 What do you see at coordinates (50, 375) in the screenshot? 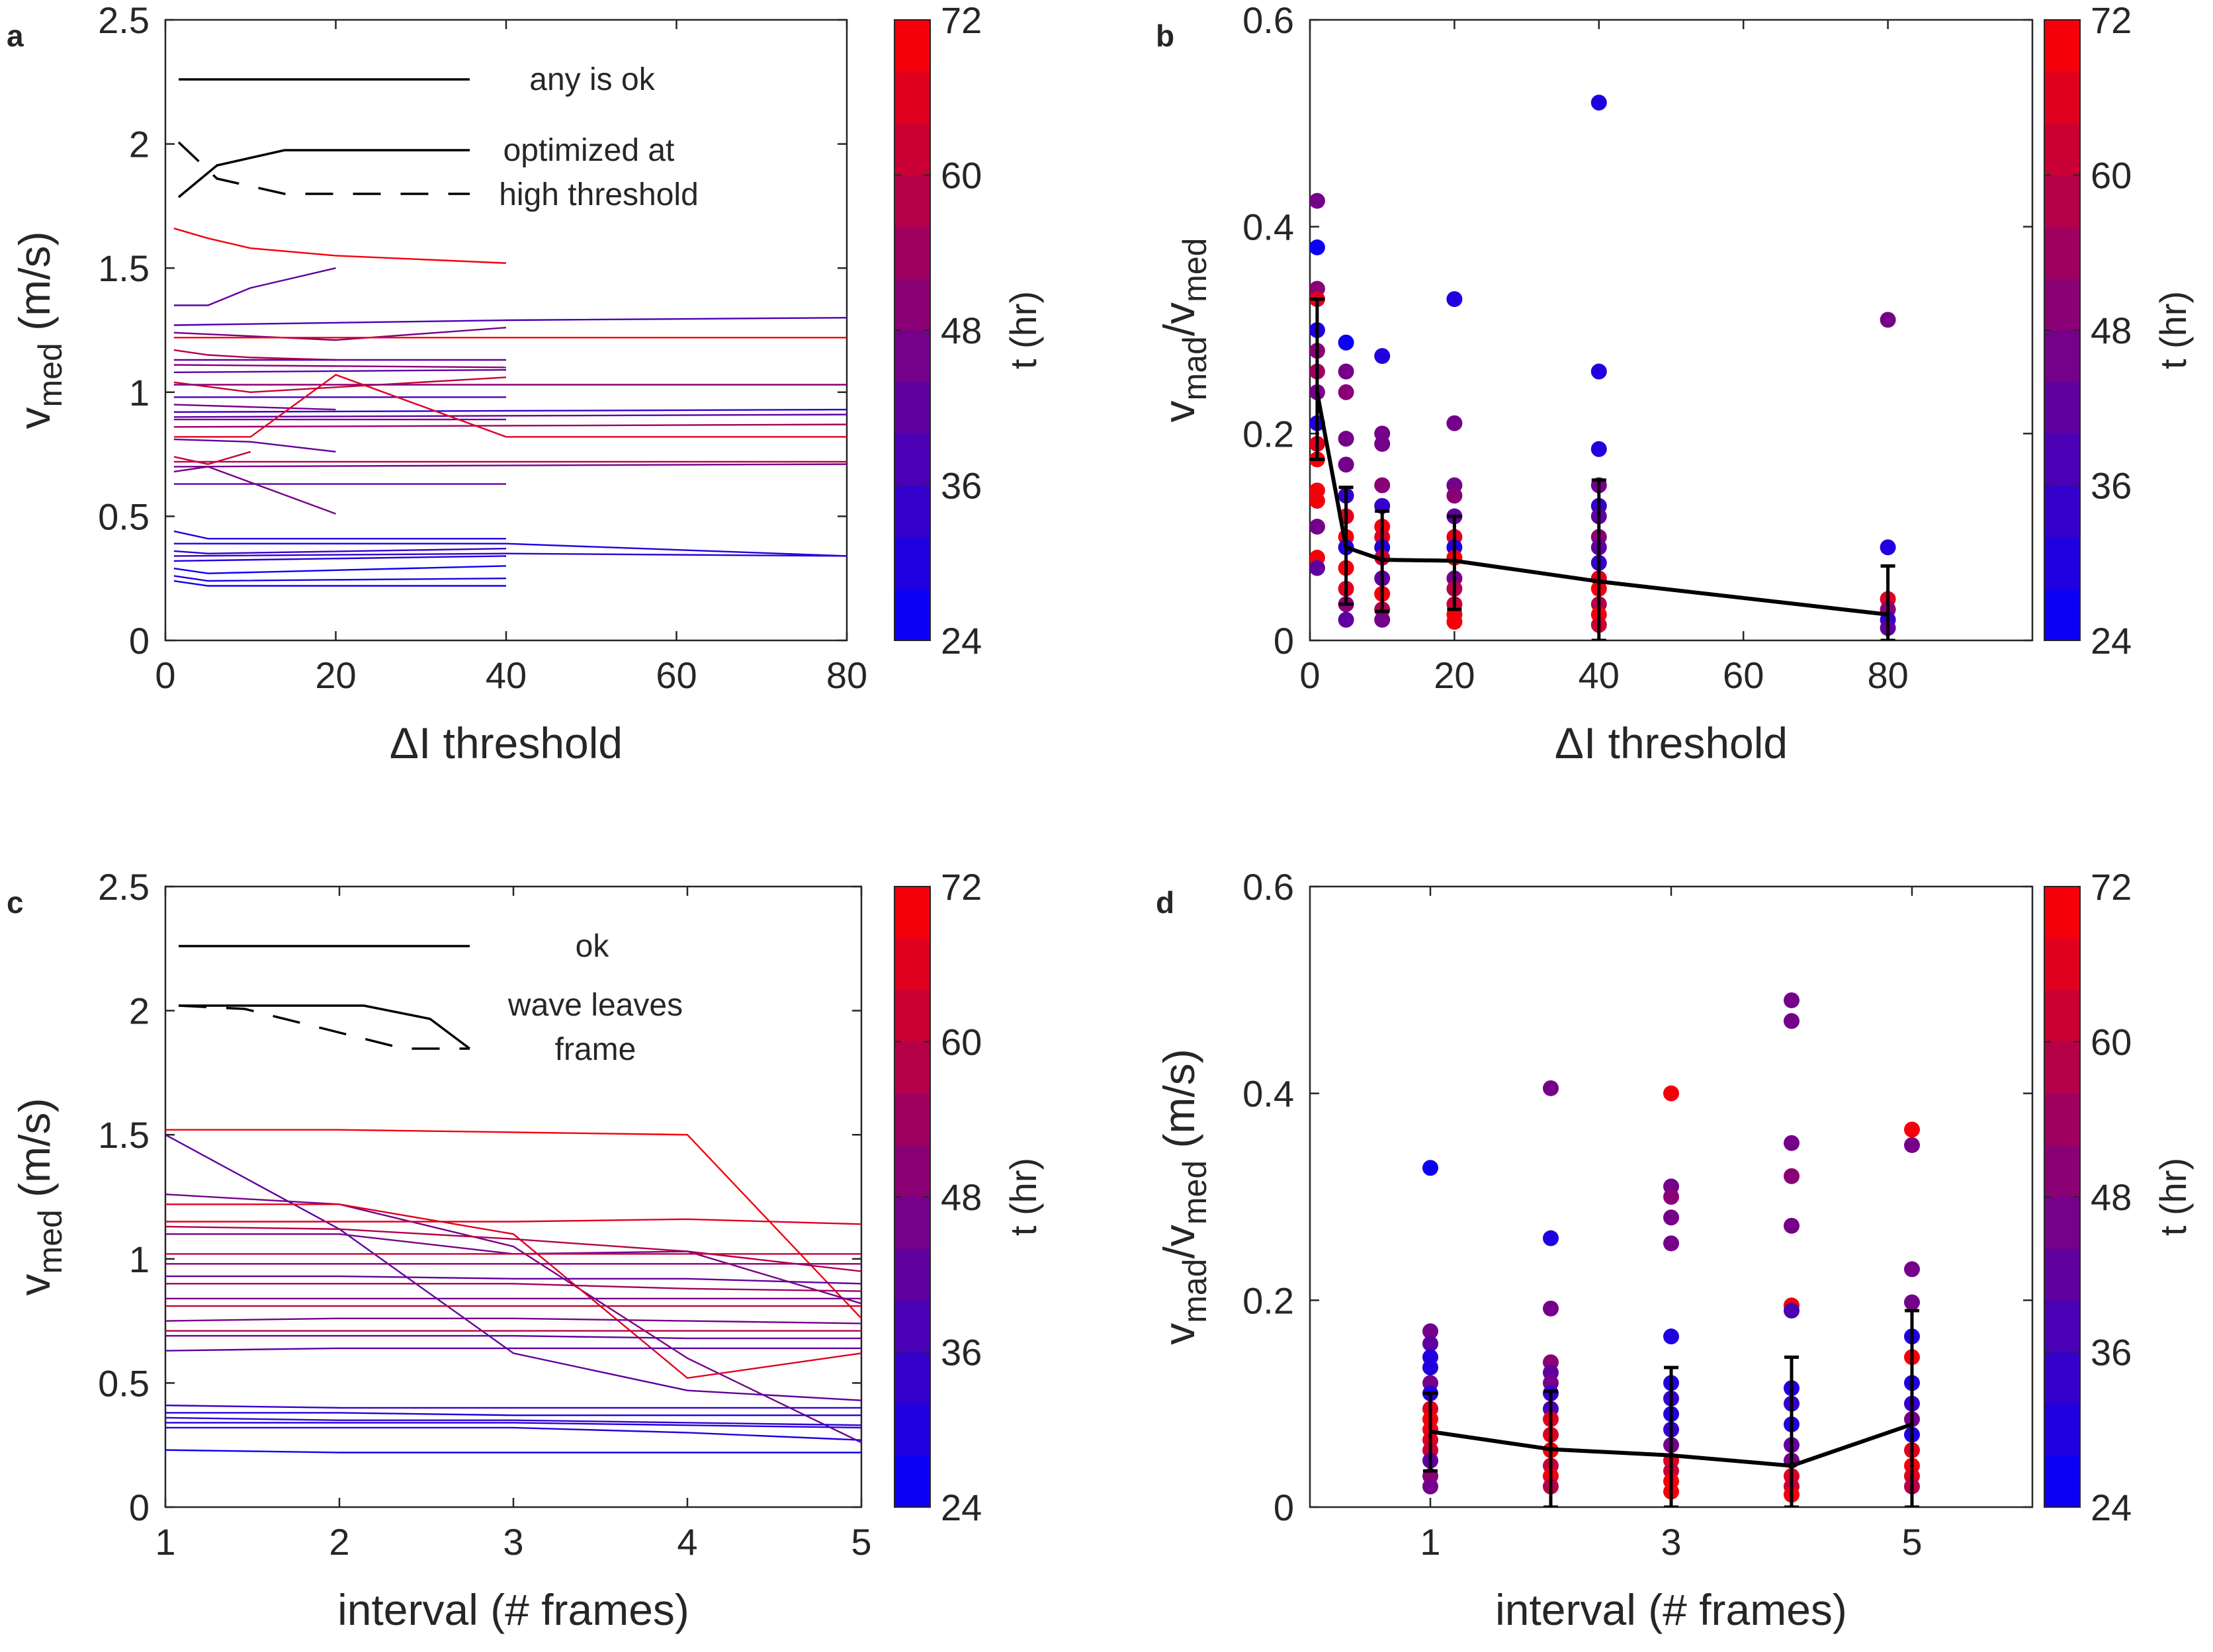
I see `y-label-sub: med` at bounding box center [50, 375].